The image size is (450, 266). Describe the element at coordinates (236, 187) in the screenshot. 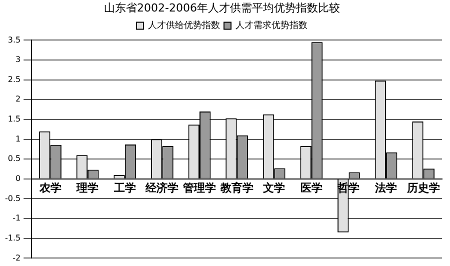

I see `x-tick-label: 教育学` at that location.